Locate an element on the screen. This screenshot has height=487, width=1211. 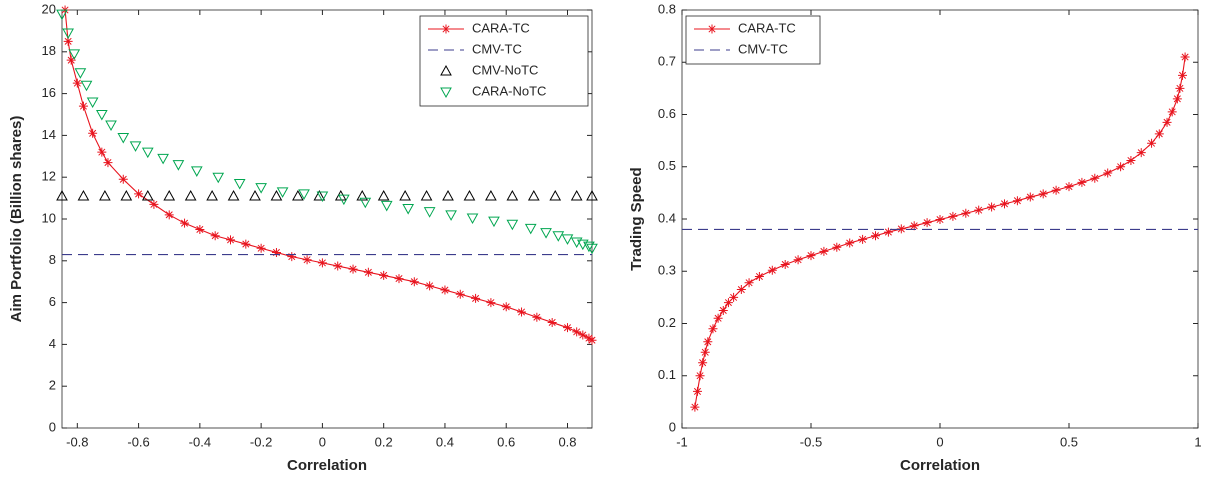
y-tick-label: 8 is located at coordinates (52, 259).